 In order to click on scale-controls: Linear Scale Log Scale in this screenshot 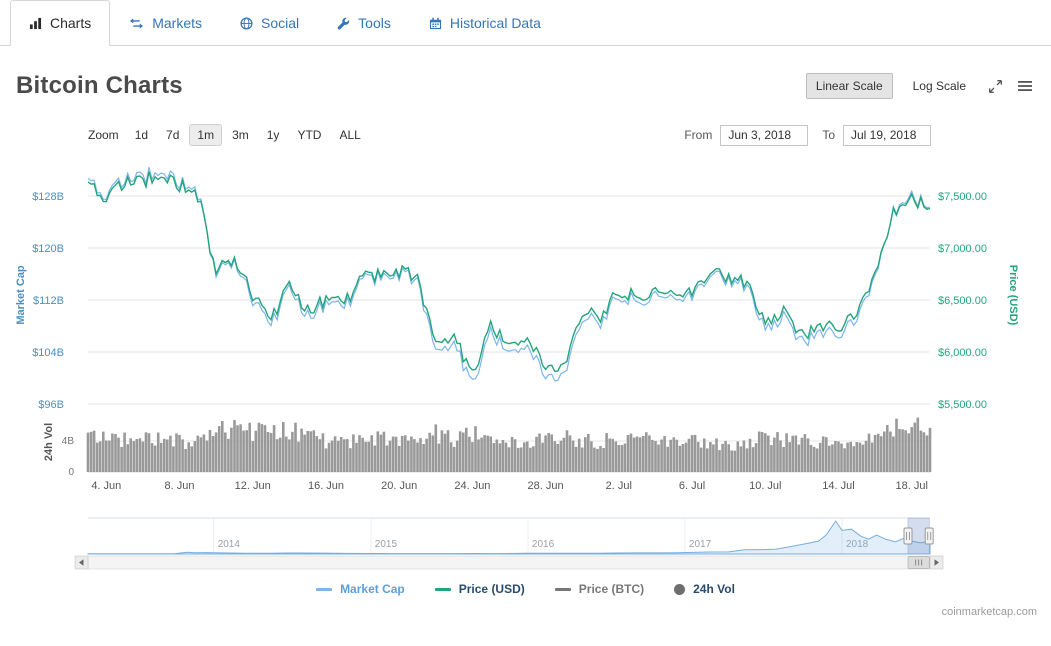, I will do `click(920, 86)`.